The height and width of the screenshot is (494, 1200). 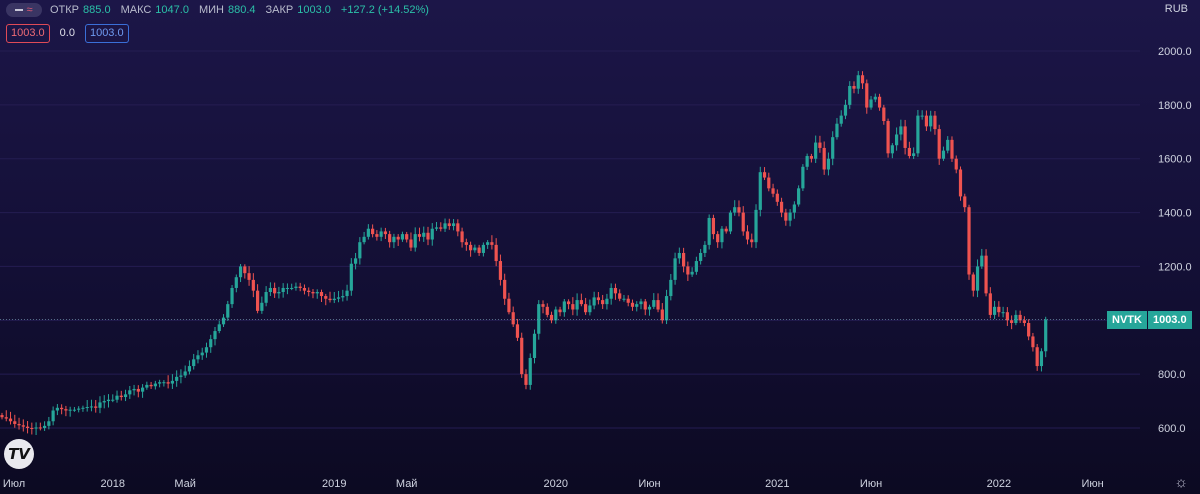 What do you see at coordinates (65, 10) in the screenshot?
I see `open-label: ОТКР` at bounding box center [65, 10].